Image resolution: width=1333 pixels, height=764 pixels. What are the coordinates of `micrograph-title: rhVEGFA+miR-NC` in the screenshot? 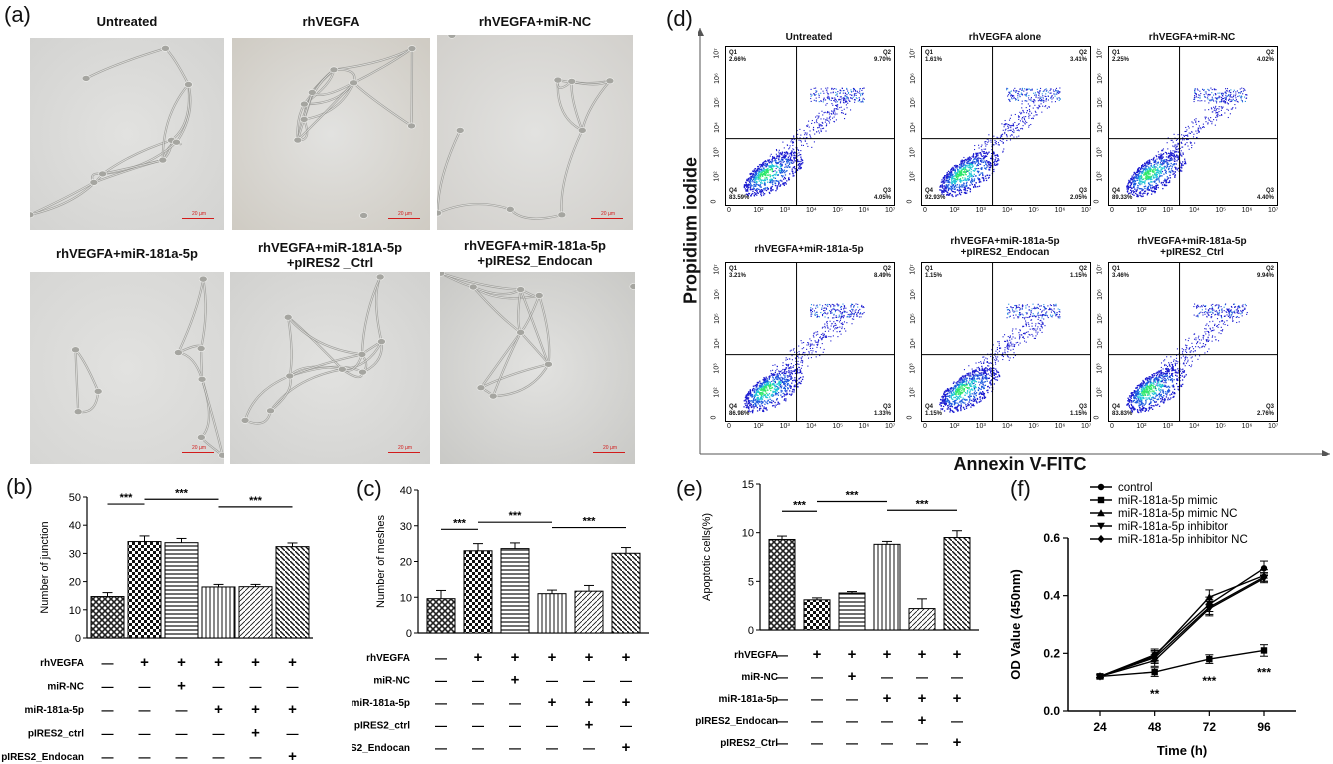 It's located at (535, 21).